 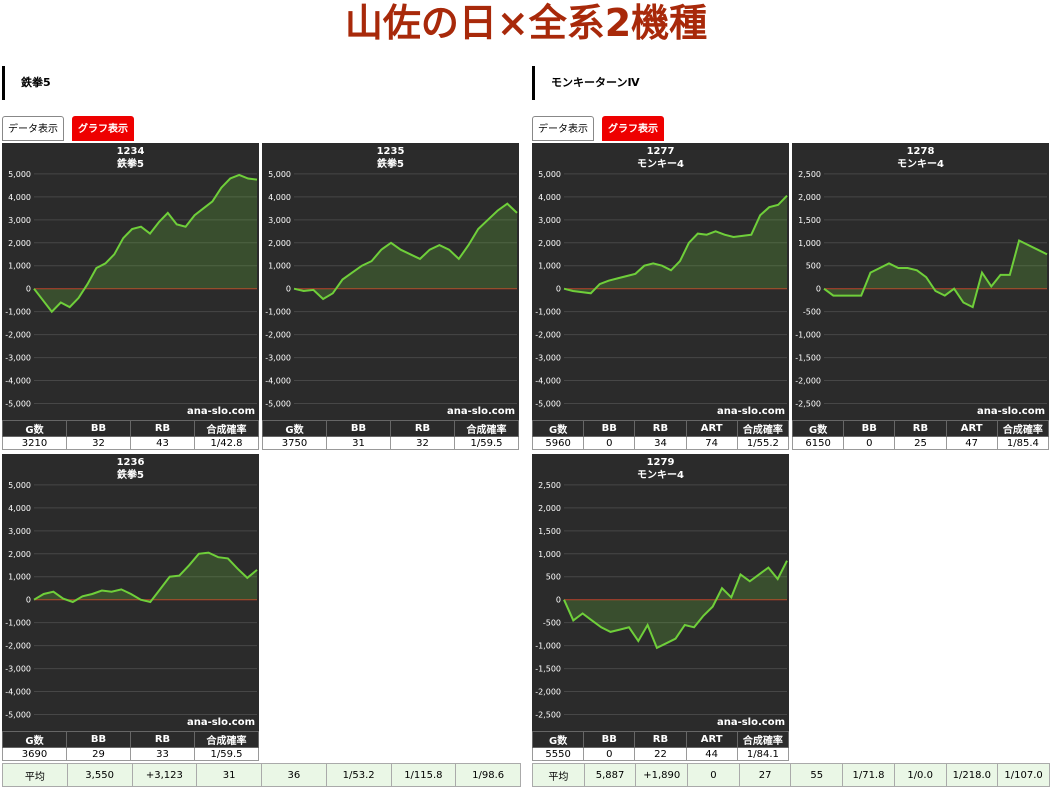 I want to click on table-row: 3690 29 33 1/59.5, so click(x=130, y=754).